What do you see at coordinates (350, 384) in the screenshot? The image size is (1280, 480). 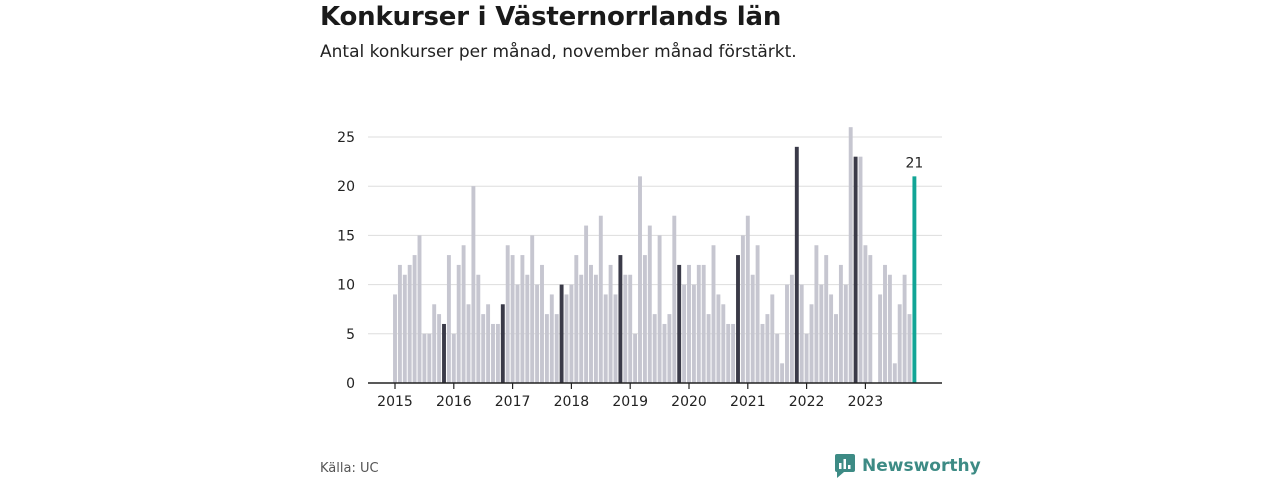 I see `y-tick-label: 0` at bounding box center [350, 384].